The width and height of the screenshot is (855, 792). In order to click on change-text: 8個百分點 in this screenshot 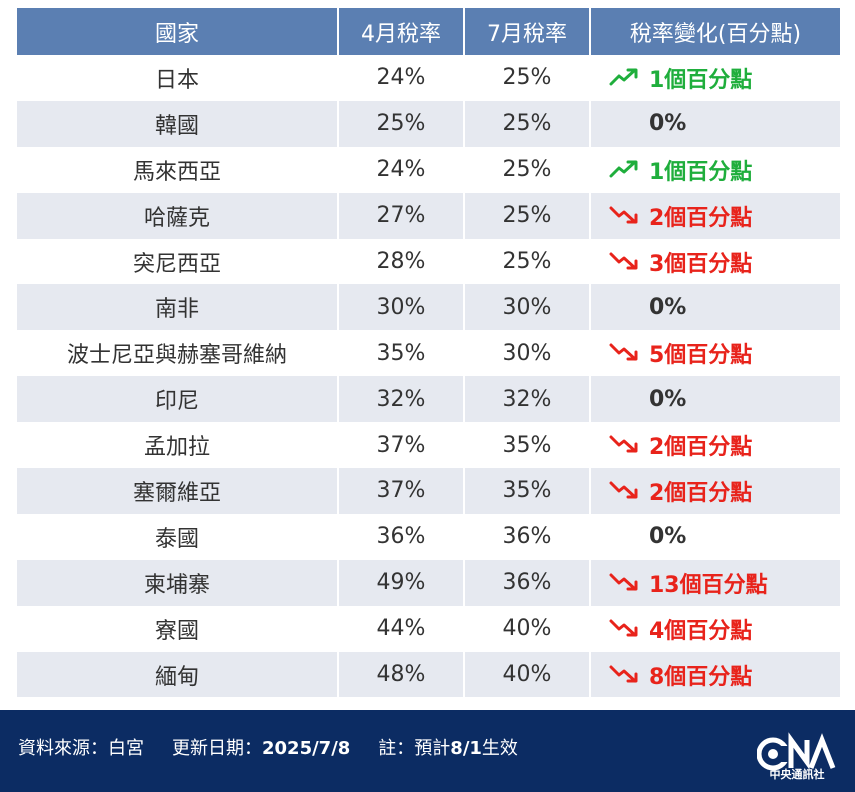, I will do `click(701, 677)`.